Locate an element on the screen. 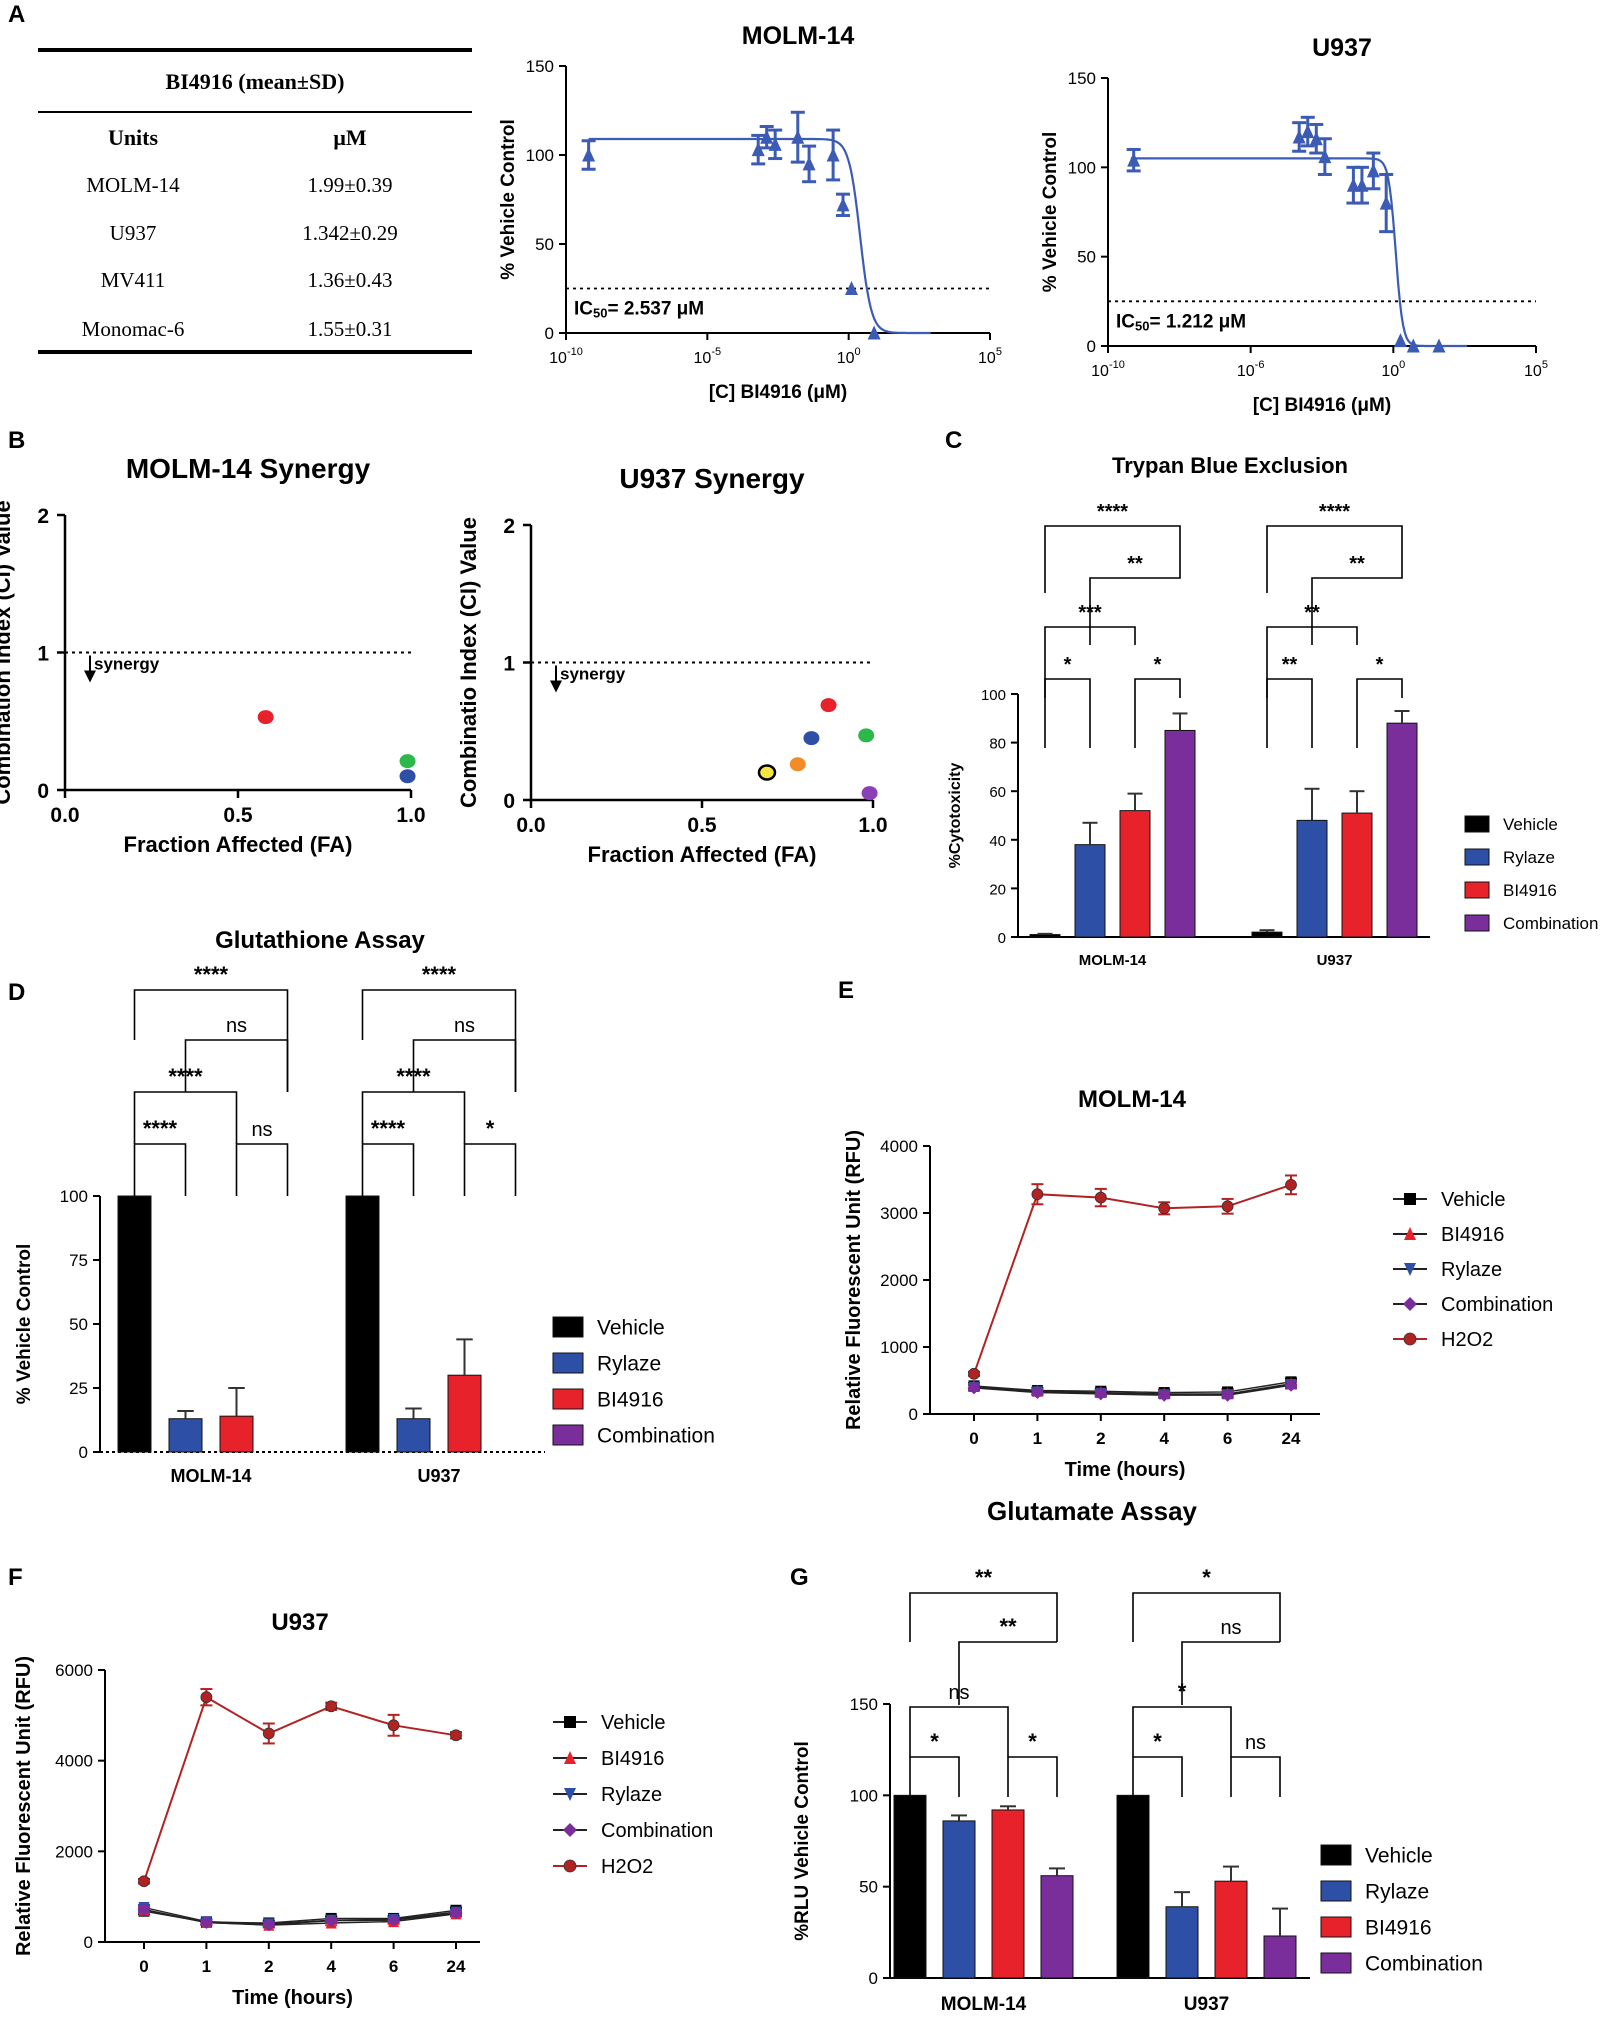 The image size is (1611, 2018). y-tick-label: 4000 is located at coordinates (899, 1146).